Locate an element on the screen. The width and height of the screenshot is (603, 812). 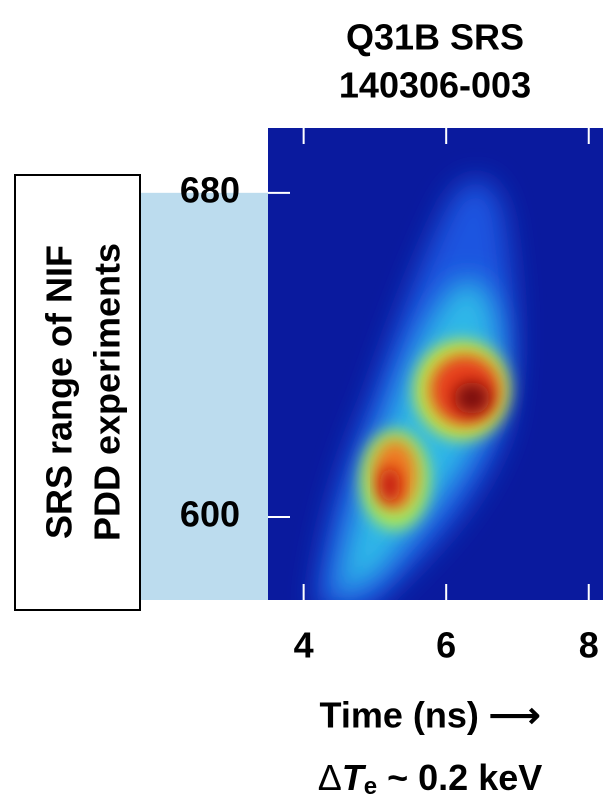
x-tick-label: 6 is located at coordinates (446, 645).